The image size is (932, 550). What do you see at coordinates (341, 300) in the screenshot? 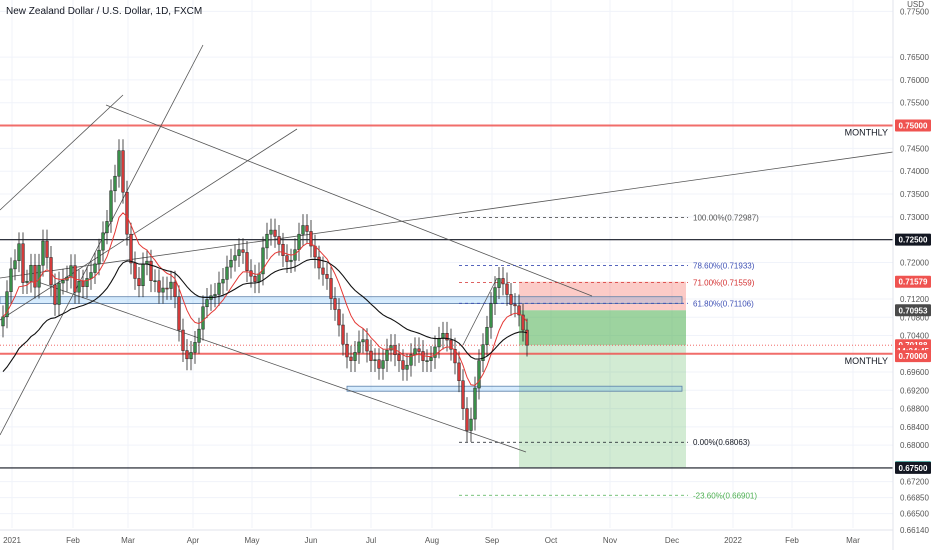
I see `resistance-zone` at bounding box center [341, 300].